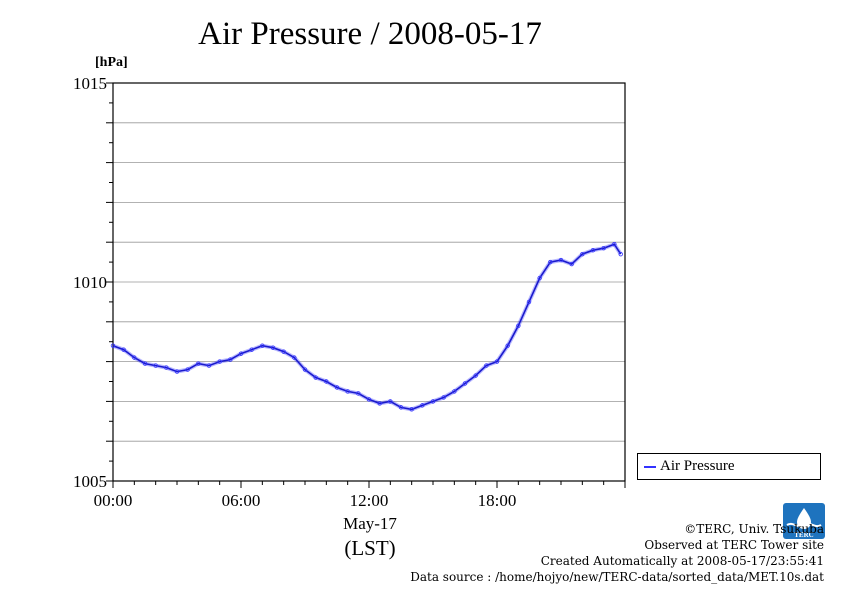 Image resolution: width=842 pixels, height=595 pixels. I want to click on x-timezone-label: (LST), so click(370, 548).